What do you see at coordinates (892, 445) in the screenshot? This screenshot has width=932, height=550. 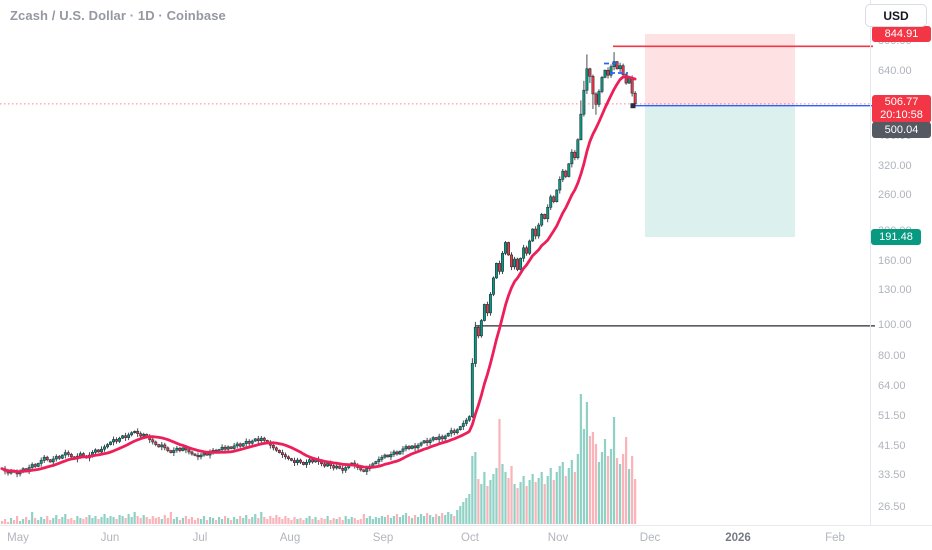 I see `price-tick-label: 41.50` at bounding box center [892, 445].